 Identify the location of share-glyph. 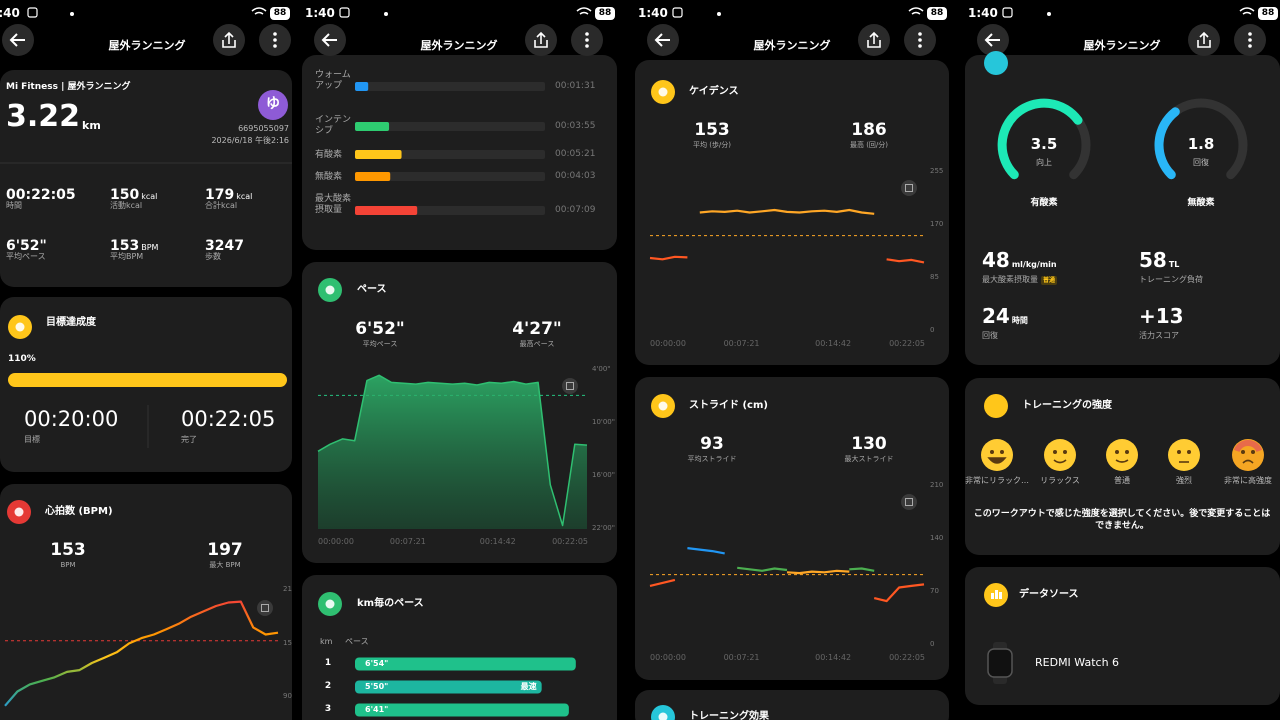
(541, 39).